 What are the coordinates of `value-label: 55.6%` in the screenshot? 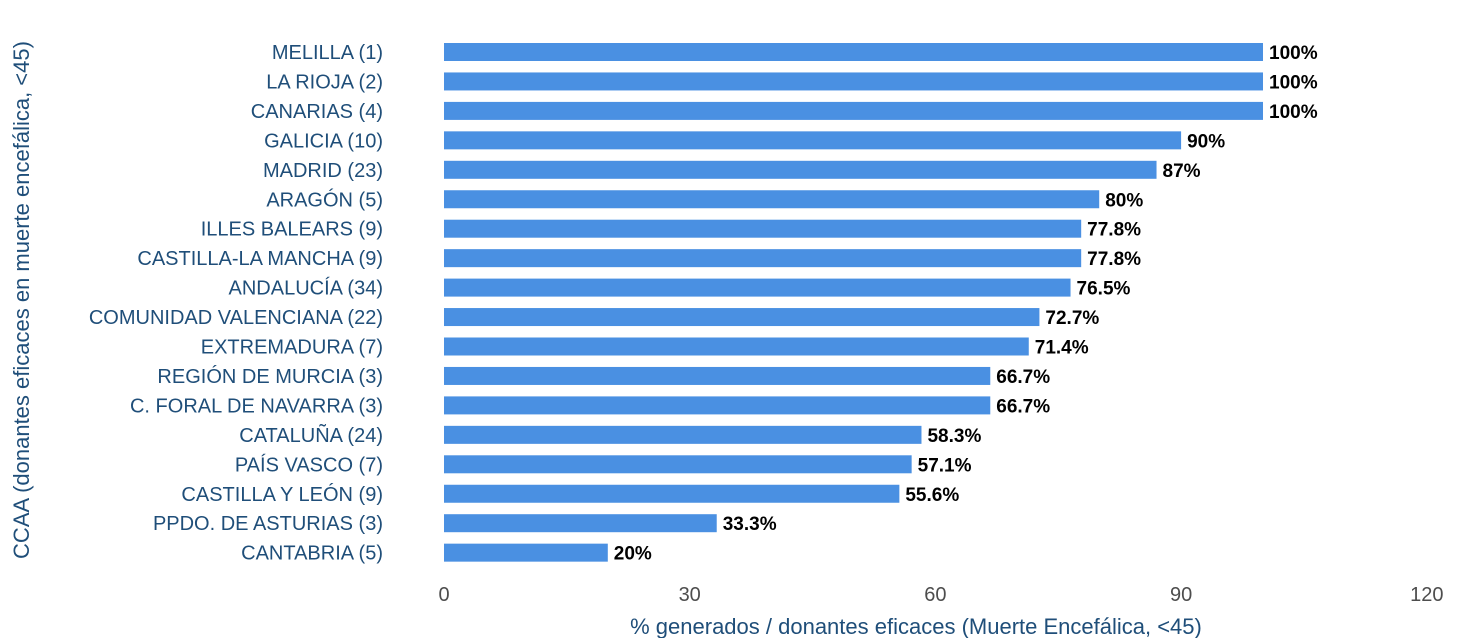 It's located at (932, 495).